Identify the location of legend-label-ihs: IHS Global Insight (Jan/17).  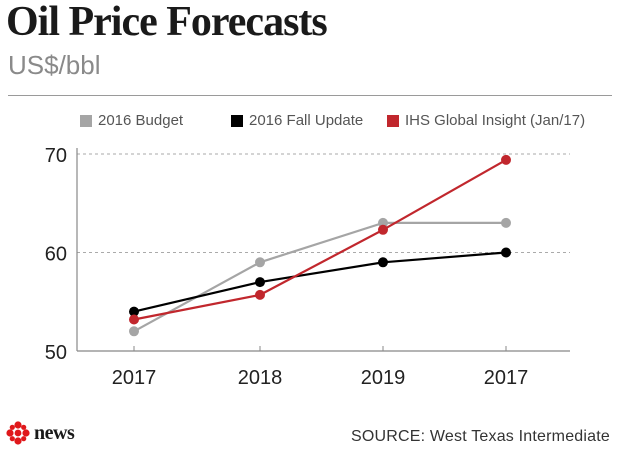
(495, 120).